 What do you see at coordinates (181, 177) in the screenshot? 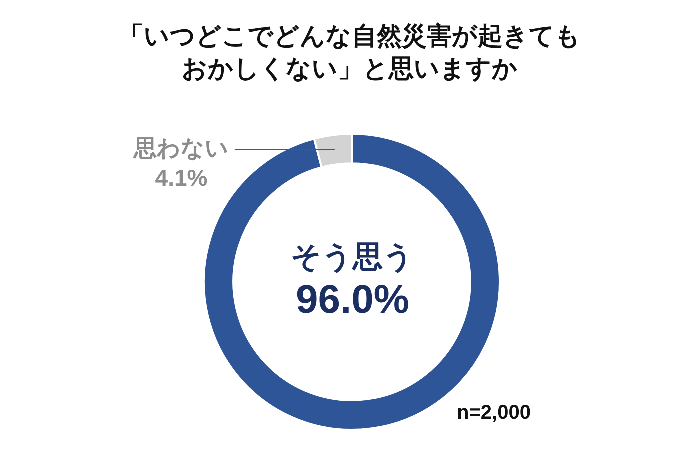
I see `data-label: 4.1%` at bounding box center [181, 177].